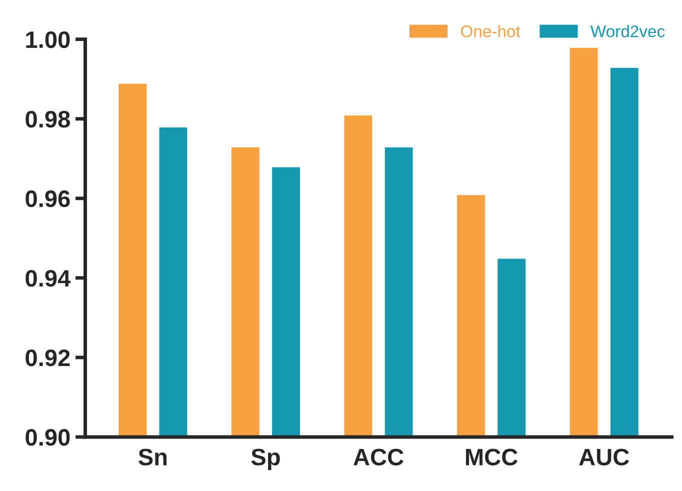 This screenshot has width=682, height=491. I want to click on legend-label: Word2vec, so click(627, 31).